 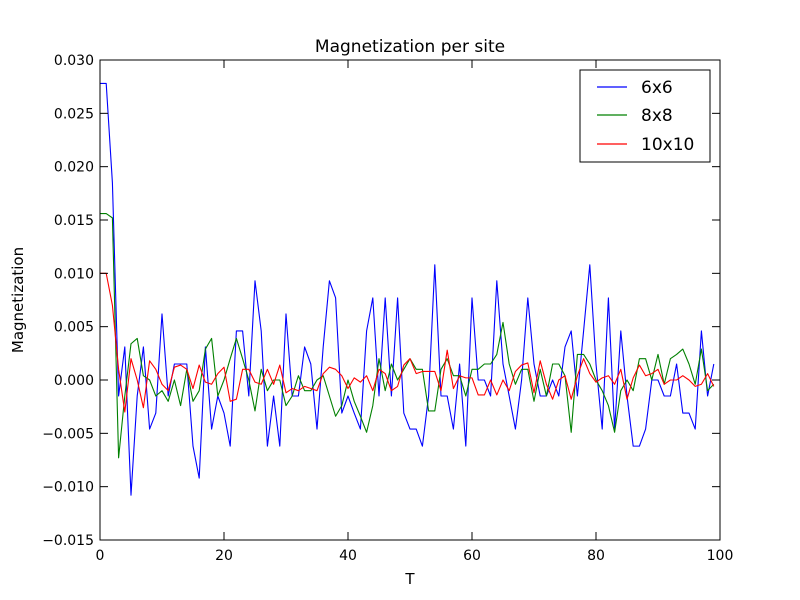 I want to click on y-tick-label: 0.010, so click(x=74, y=274).